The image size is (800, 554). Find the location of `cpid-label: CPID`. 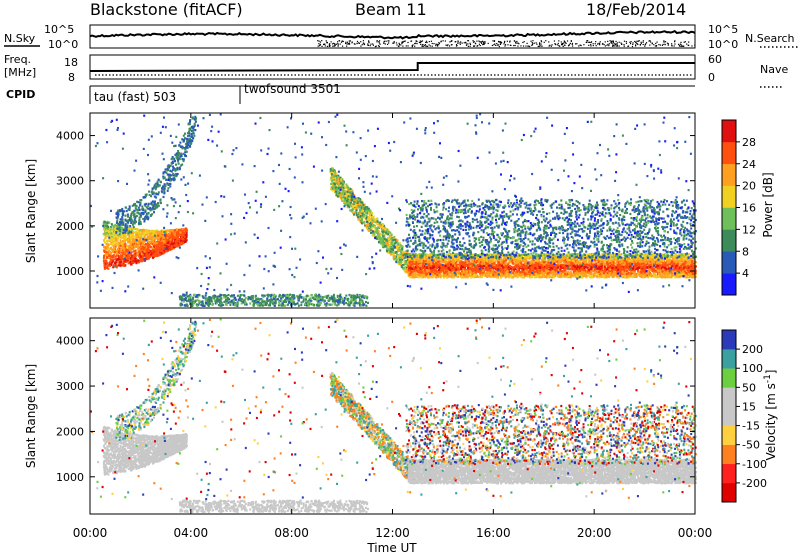

cpid-label: CPID is located at coordinates (20, 94).